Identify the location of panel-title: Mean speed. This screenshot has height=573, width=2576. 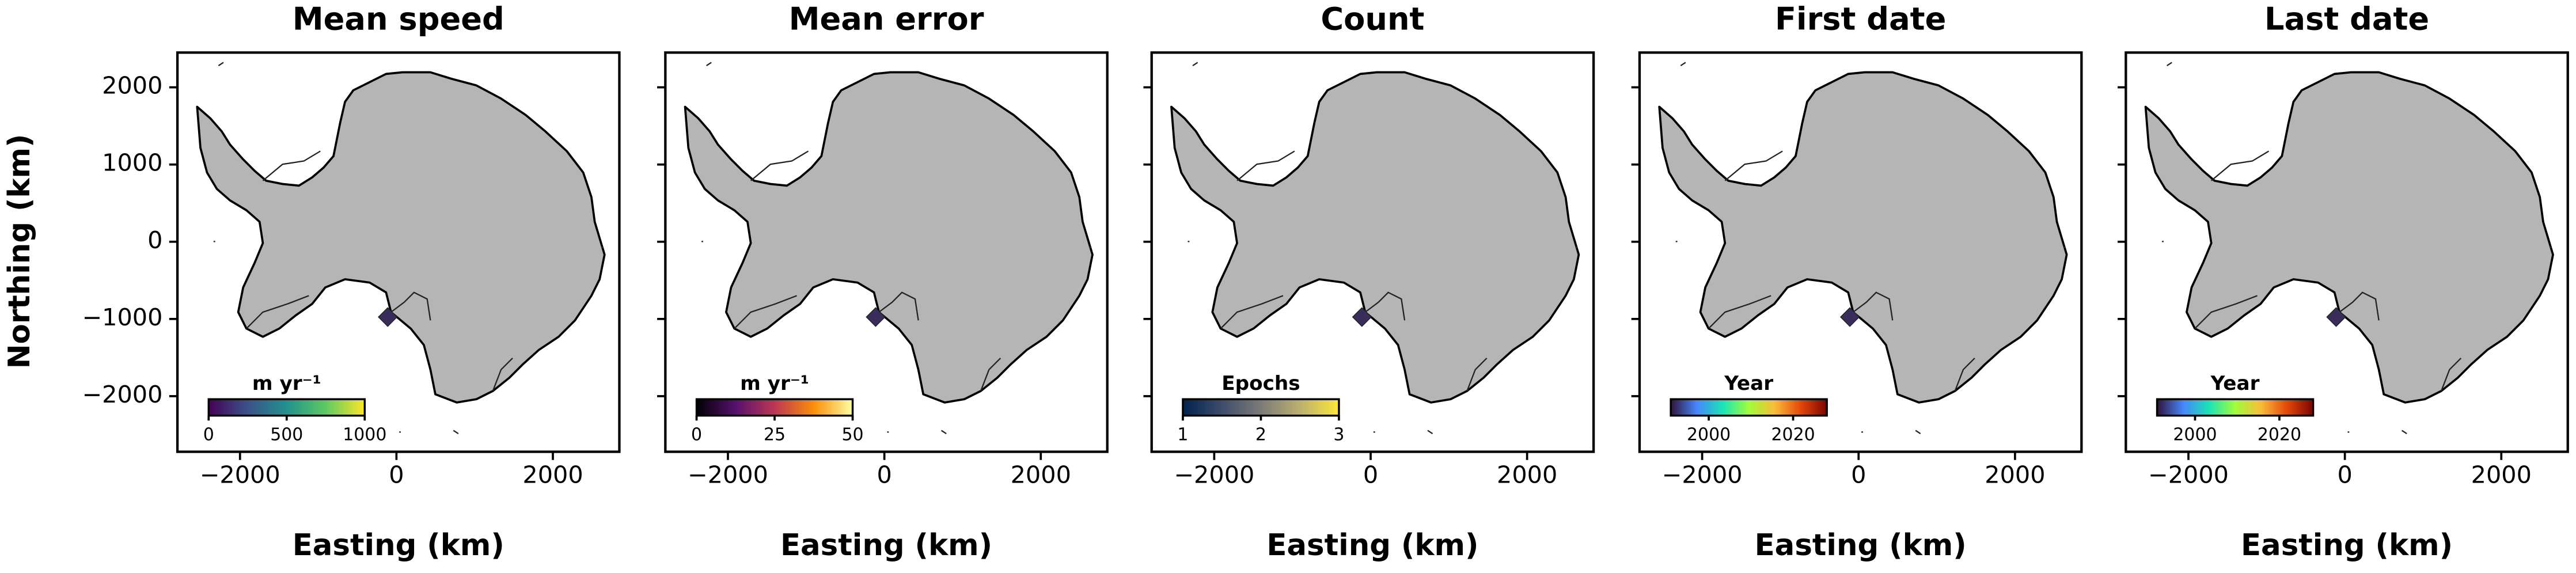
(398, 19).